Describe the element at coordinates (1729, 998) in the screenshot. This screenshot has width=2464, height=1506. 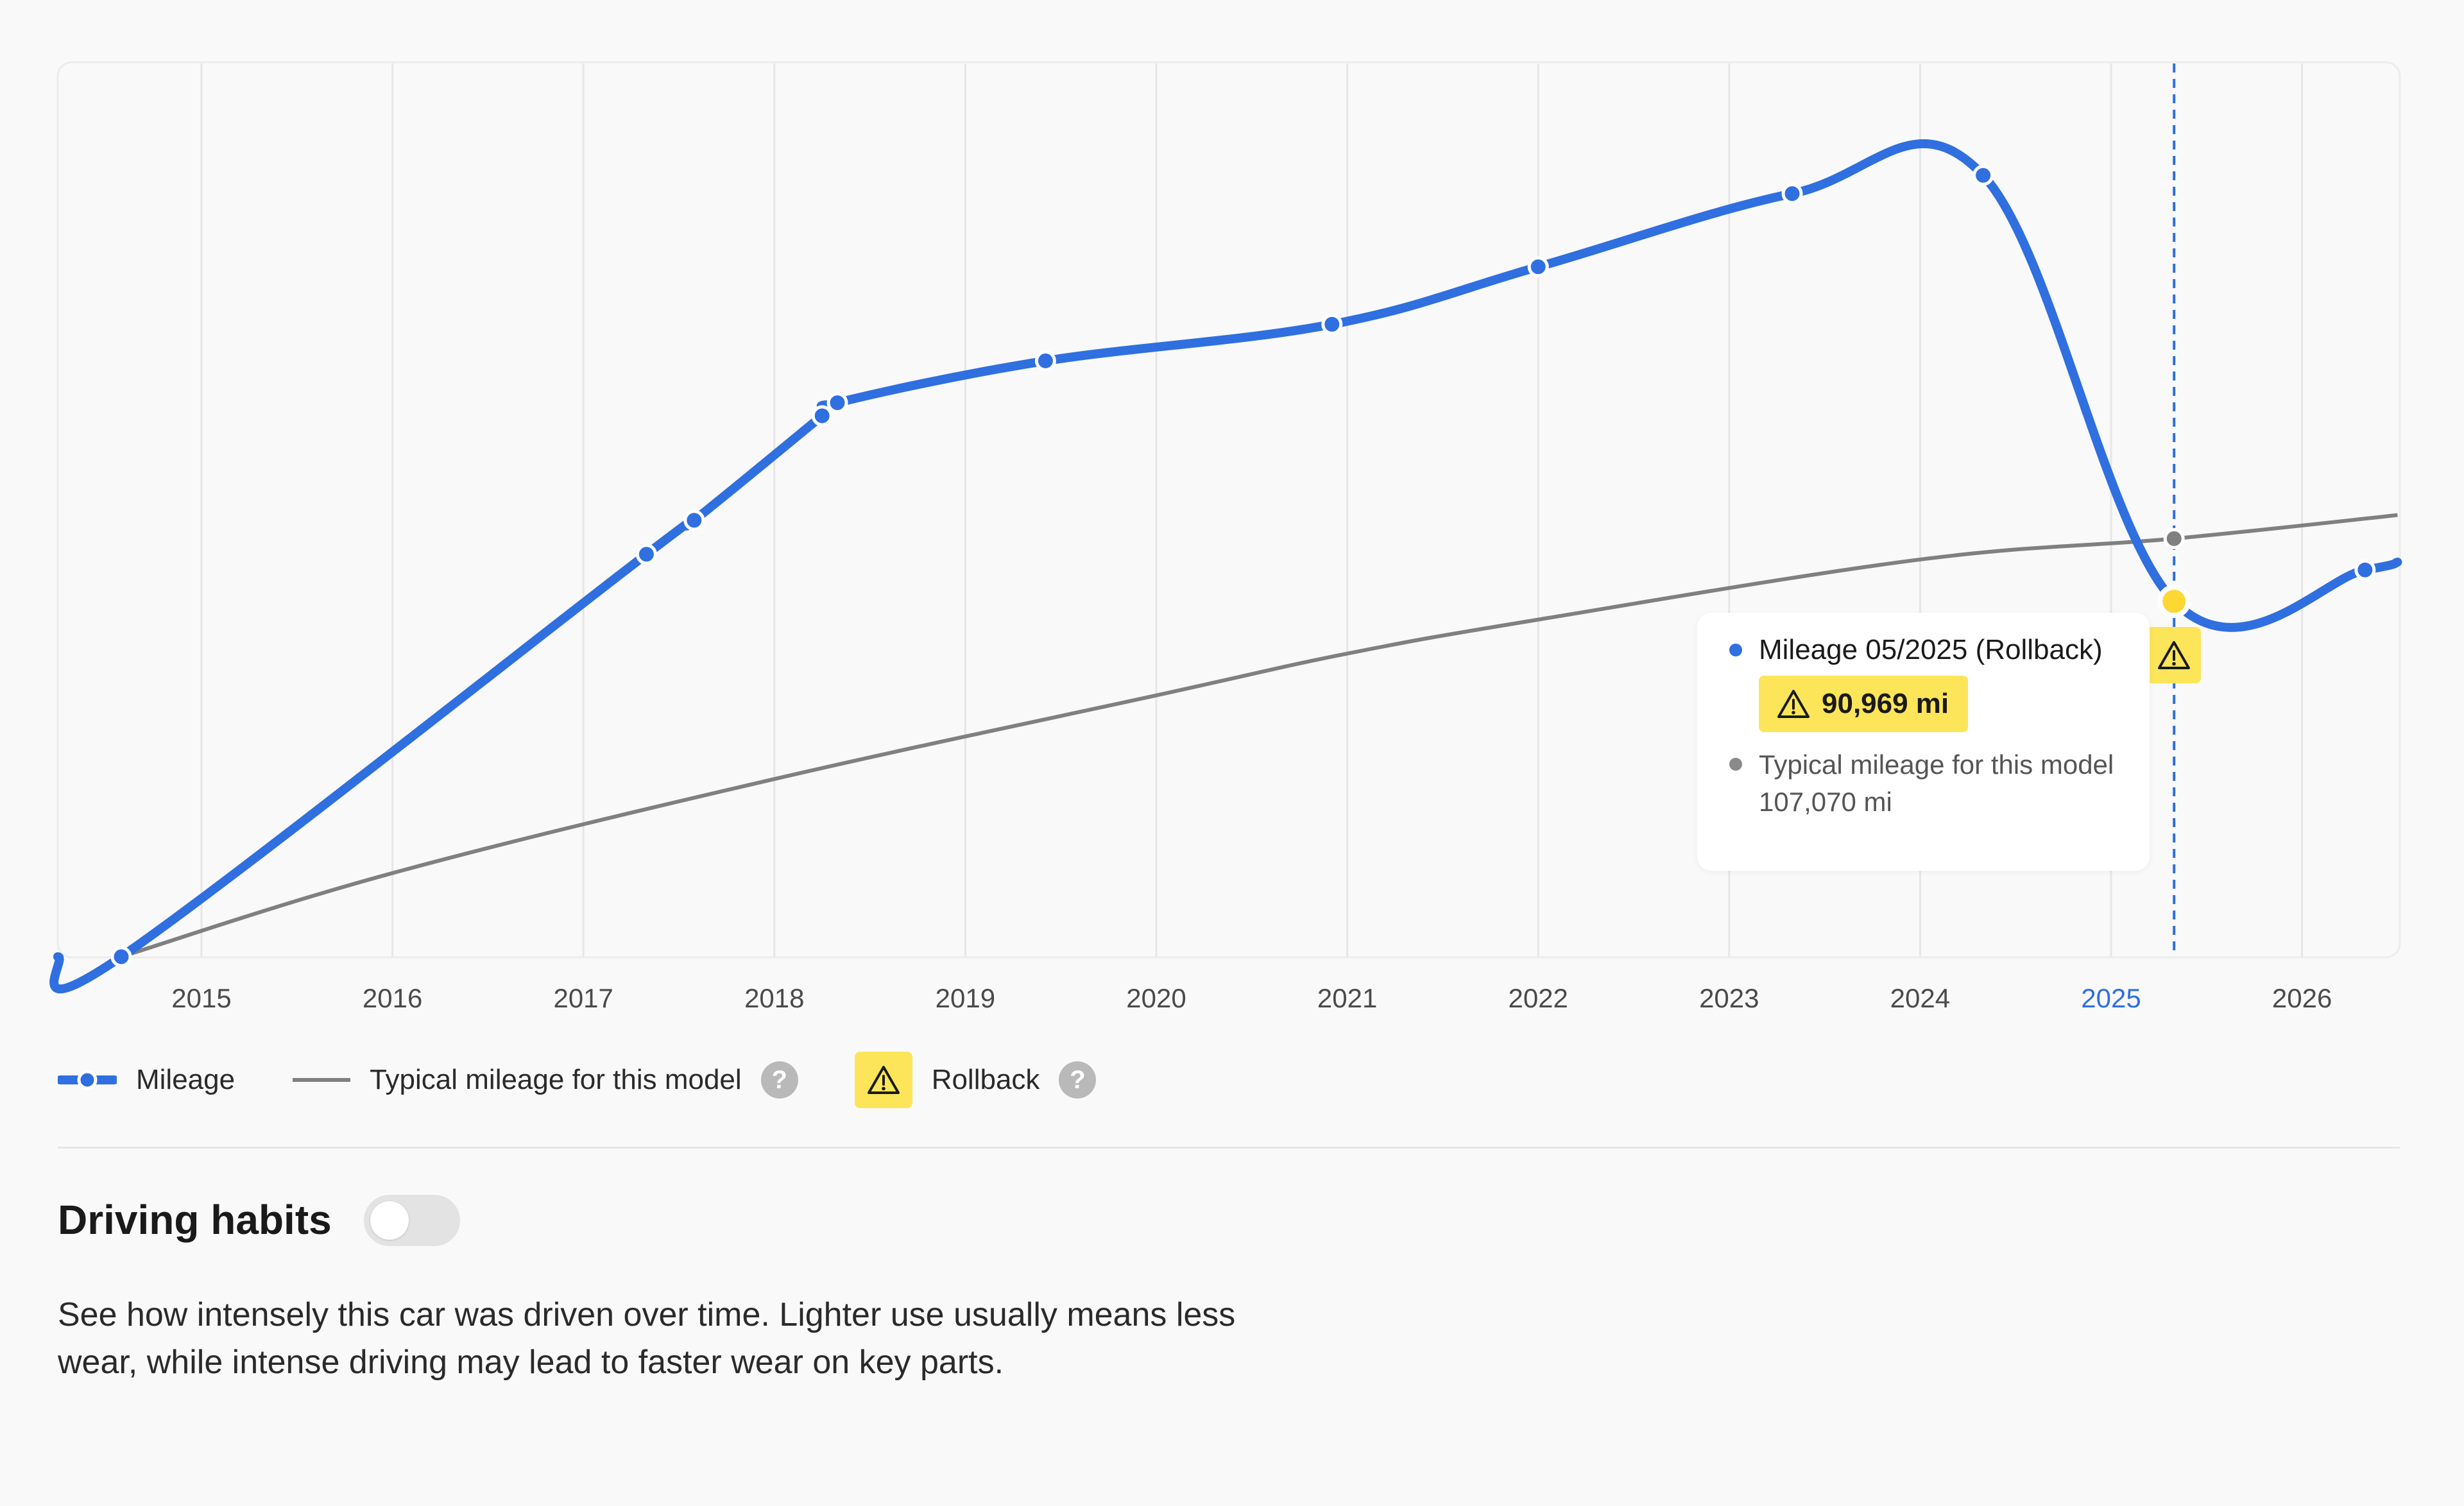
I see `x-tick-2023: 2023` at that location.